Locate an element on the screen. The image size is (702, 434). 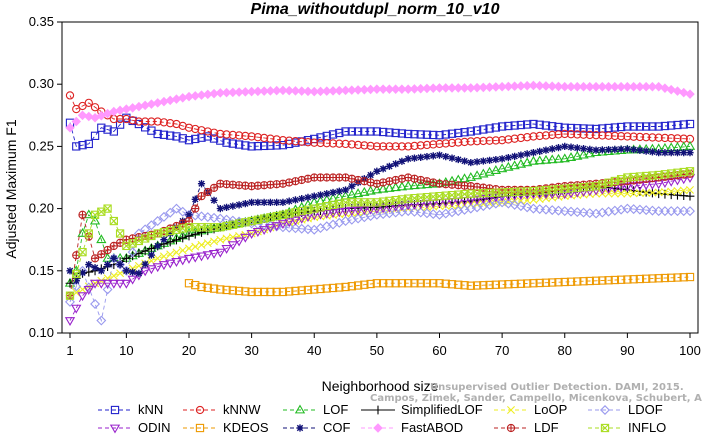
legend-item-ldof: LDOF is located at coordinates (625, 409).